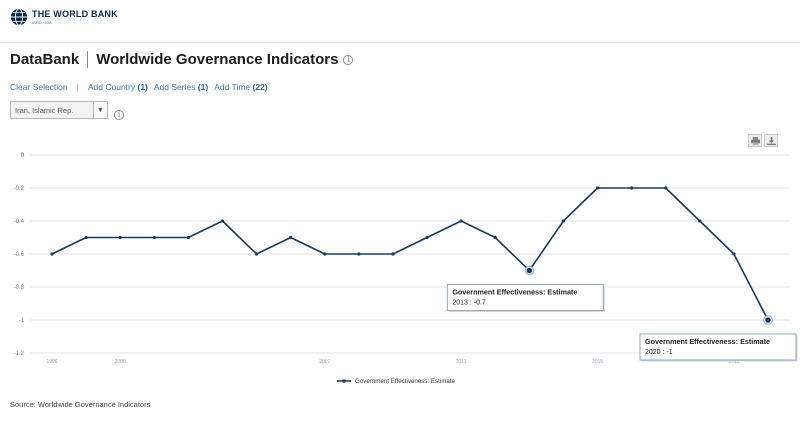  Describe the element at coordinates (19, 222) in the screenshot. I see `y-tick-label: -0.4` at that location.